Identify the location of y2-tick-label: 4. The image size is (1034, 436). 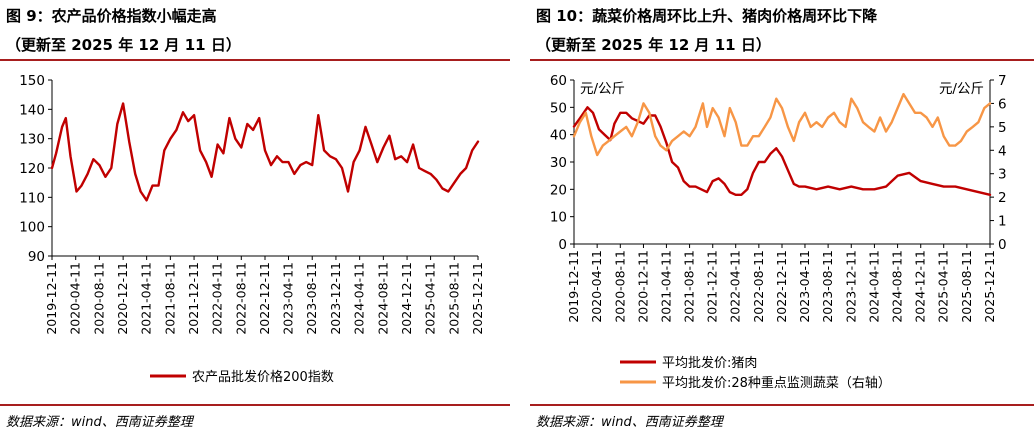
(1002, 151).